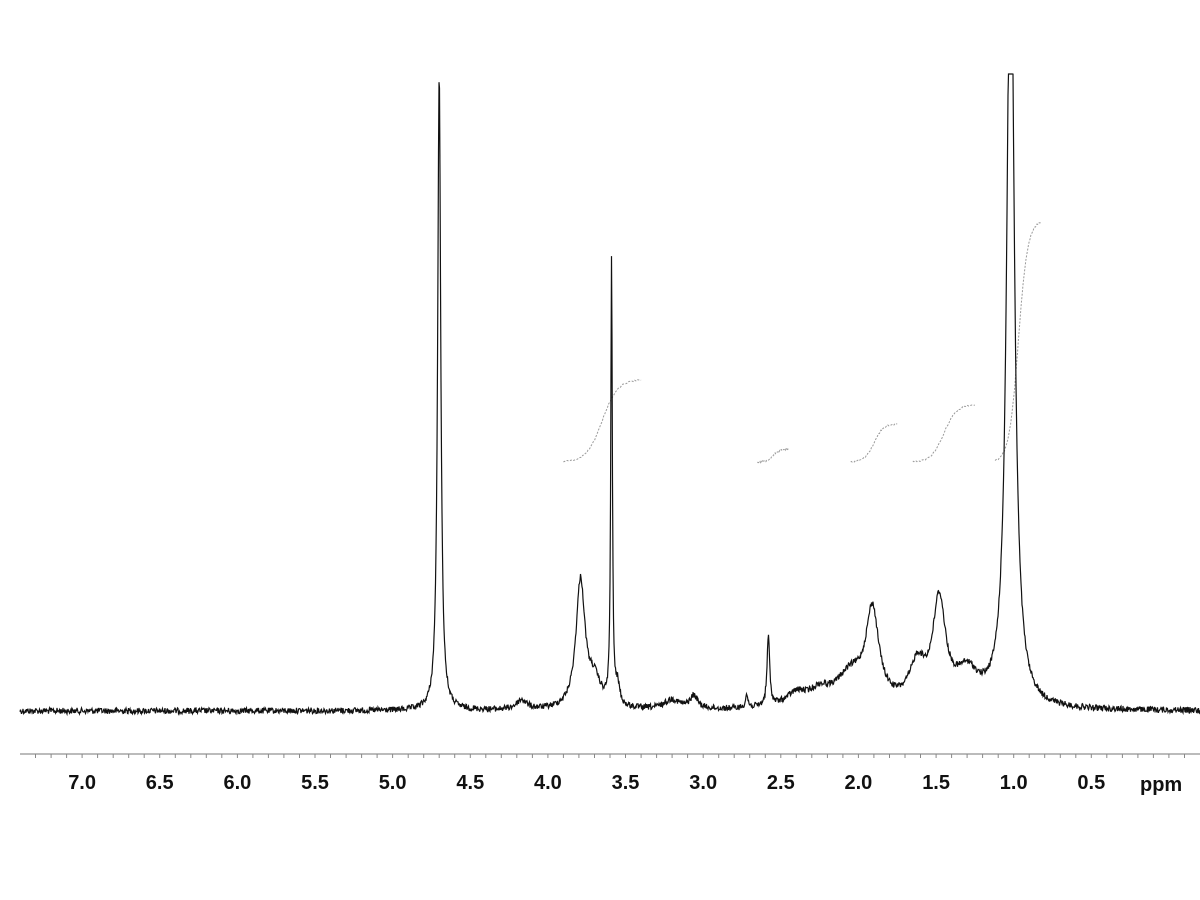  Describe the element at coordinates (237, 783) in the screenshot. I see `x-axis-tick-label: 6.0` at that location.